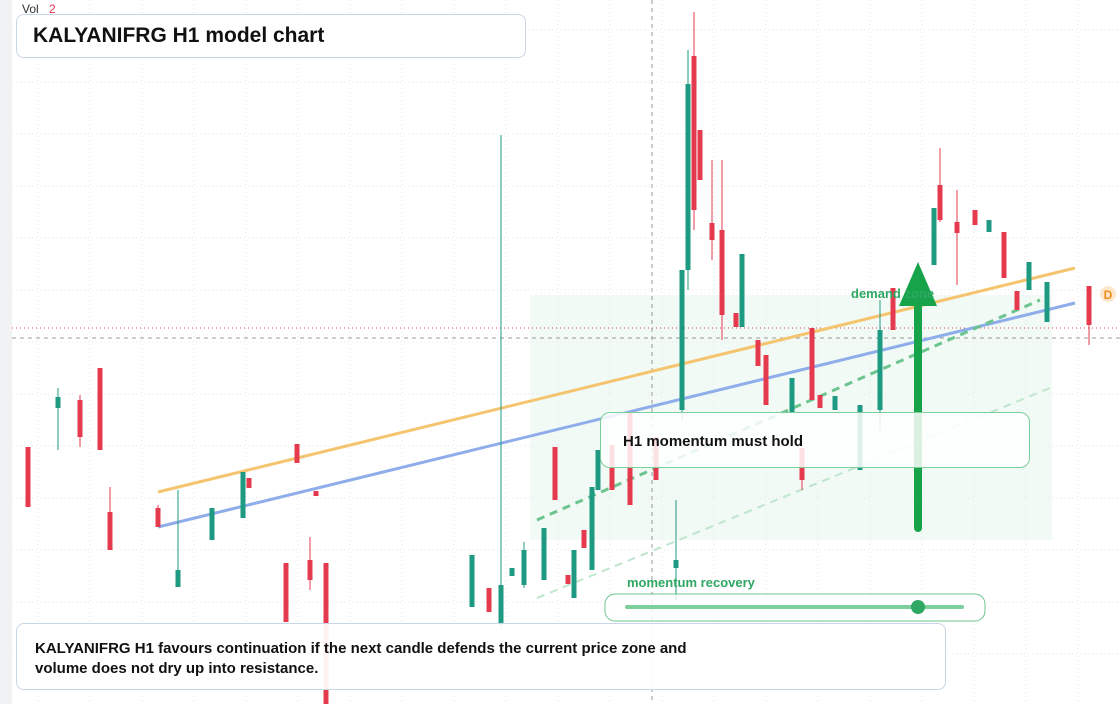 This screenshot has height=704, width=1120. What do you see at coordinates (691, 582) in the screenshot?
I see `slider-label: momentum recovery` at bounding box center [691, 582].